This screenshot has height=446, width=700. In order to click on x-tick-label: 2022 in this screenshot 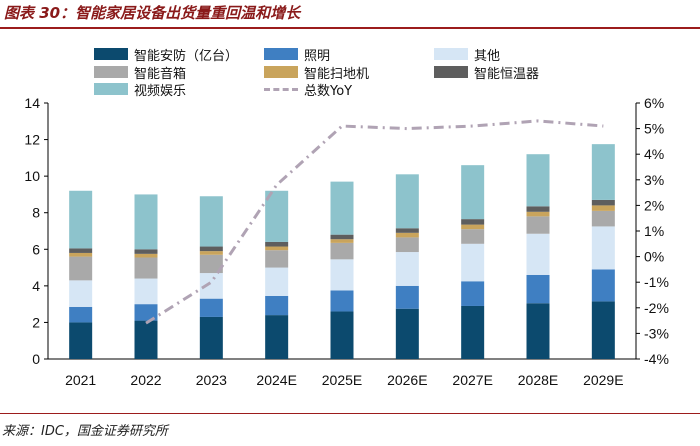, I will do `click(145, 380)`.